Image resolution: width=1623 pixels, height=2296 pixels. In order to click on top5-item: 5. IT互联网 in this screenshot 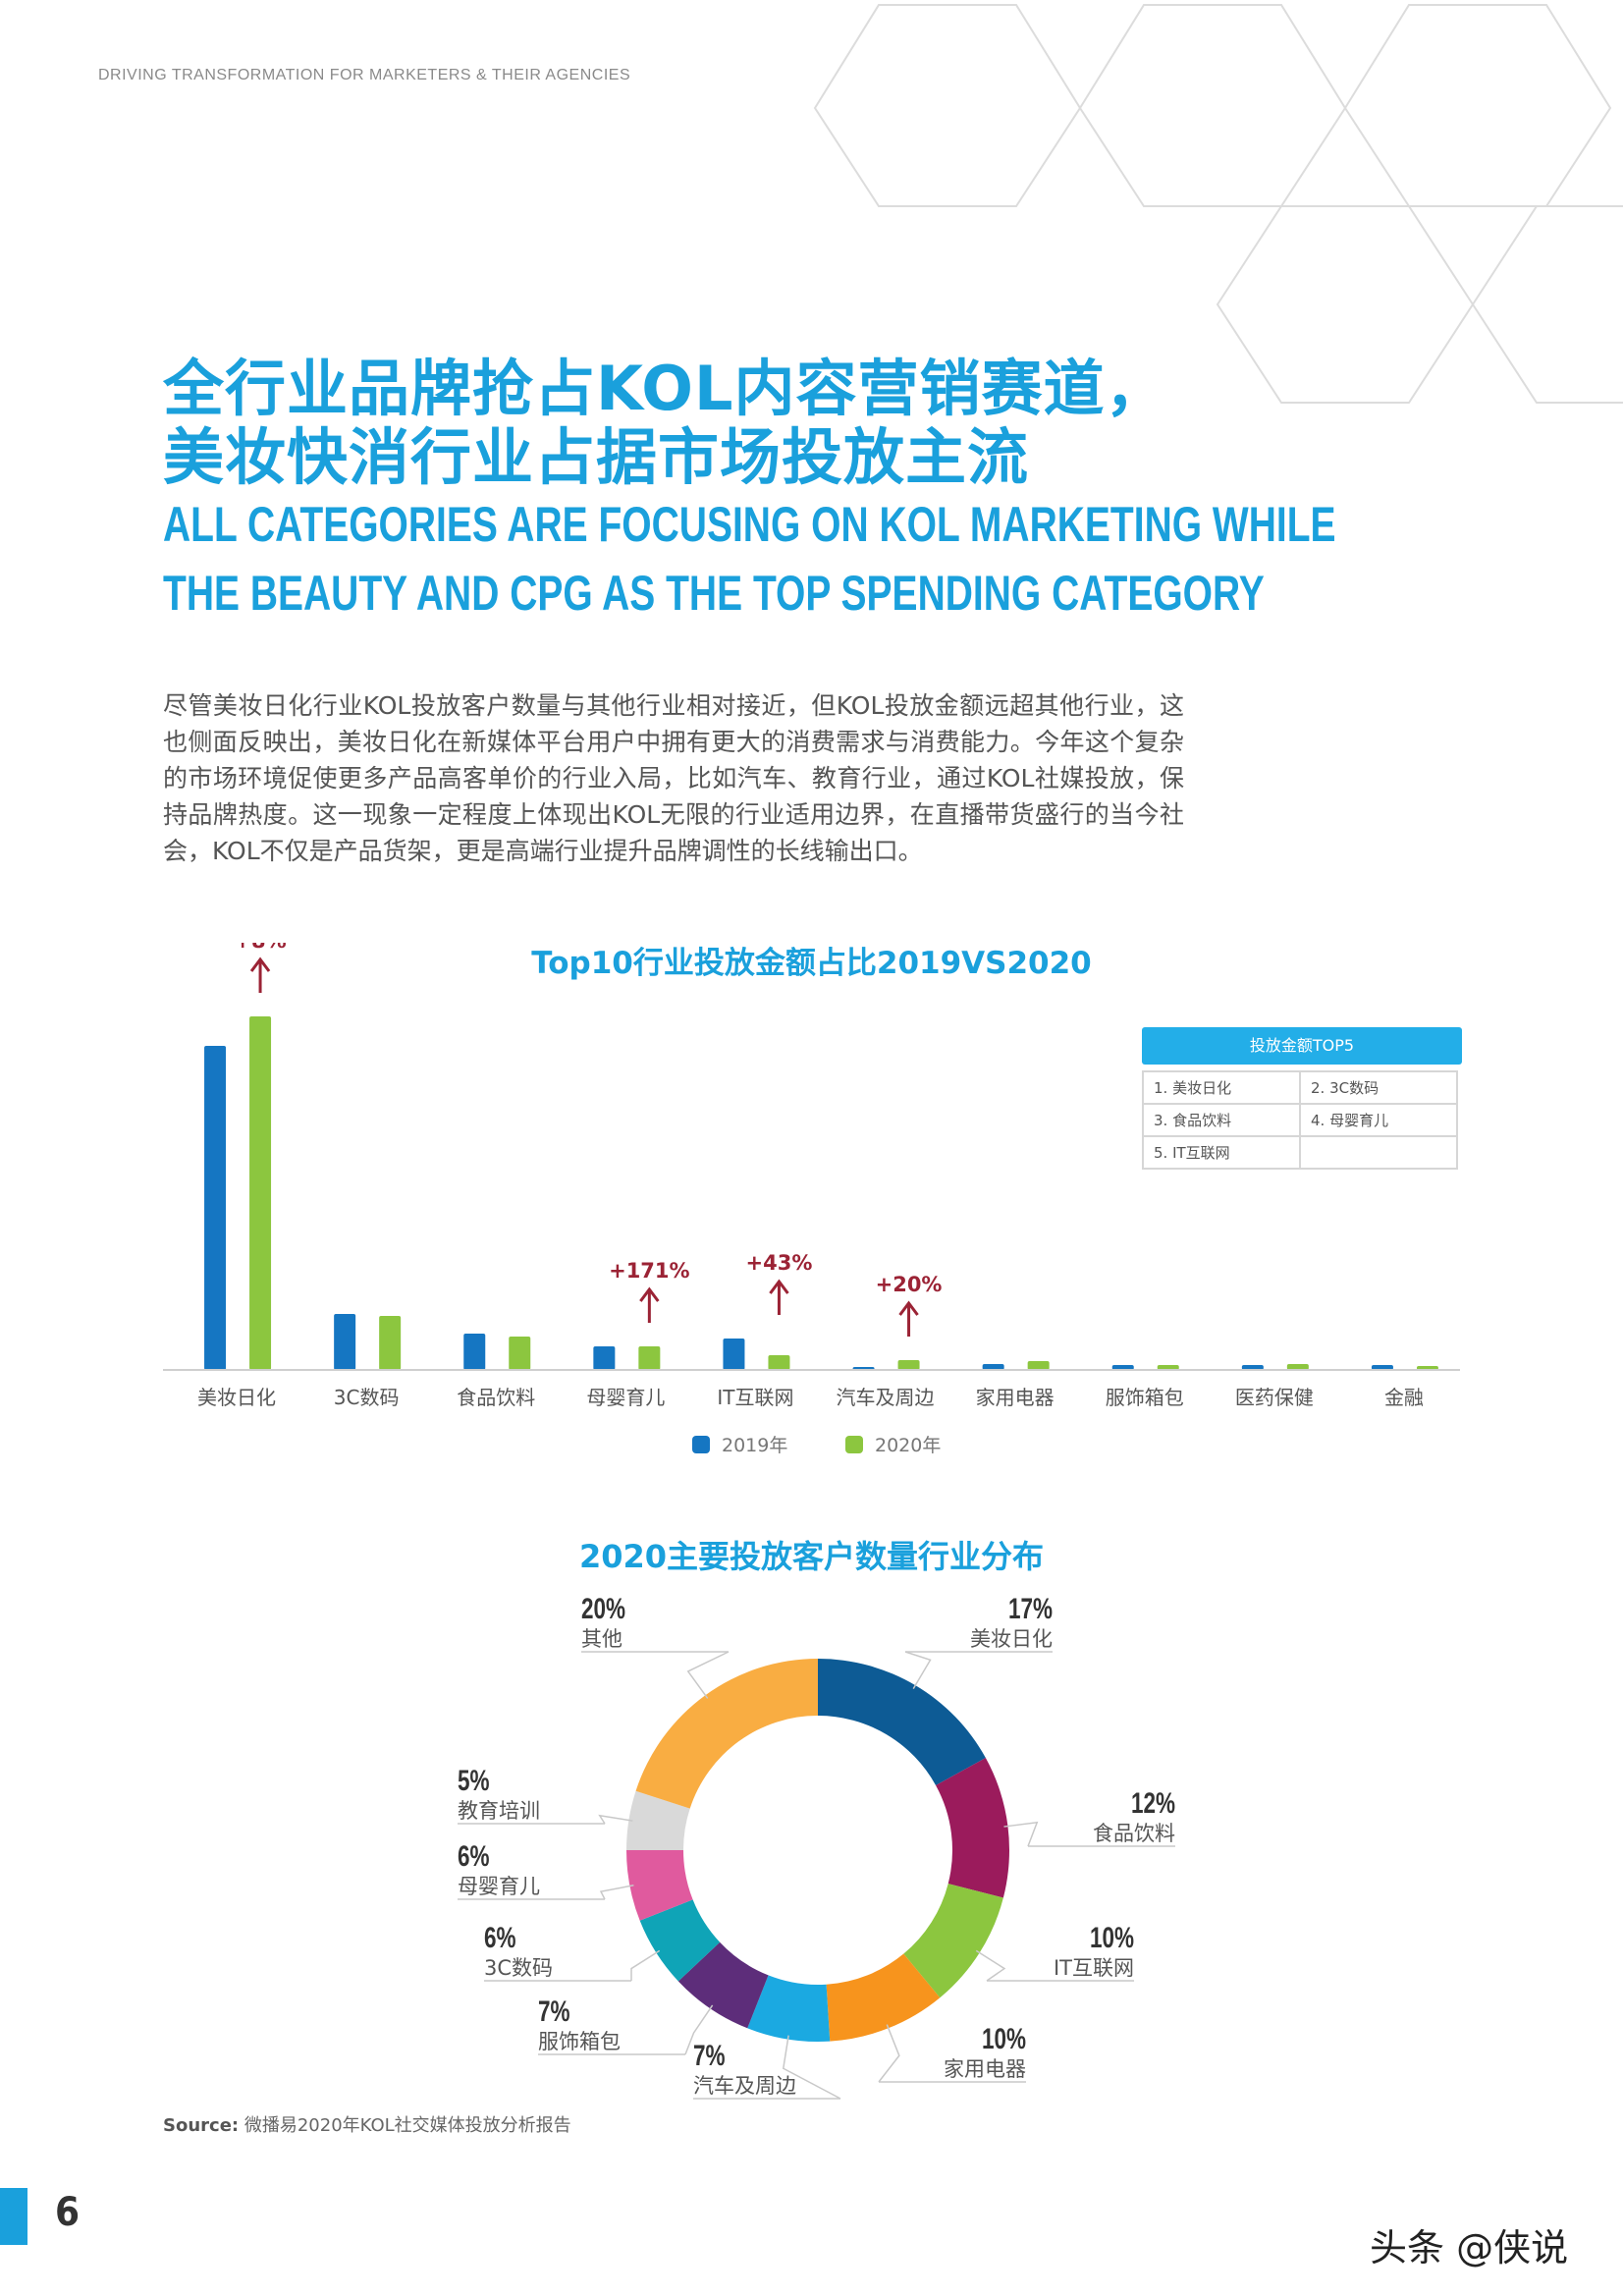, I will do `click(1221, 1152)`.